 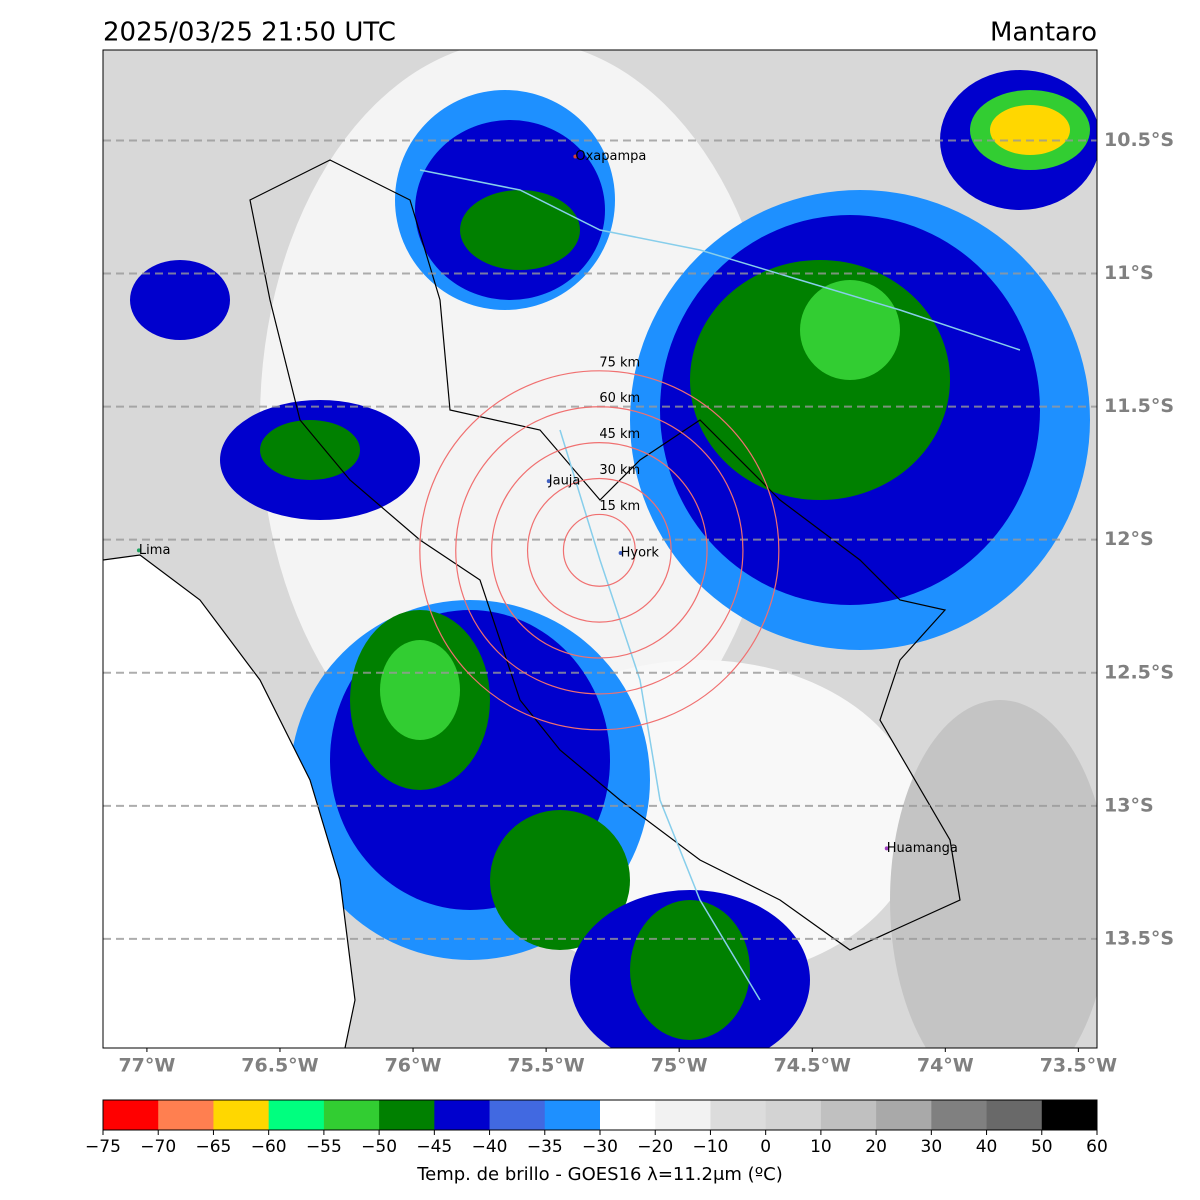 What do you see at coordinates (379, 1147) in the screenshot?
I see `colorbar-tick-label: −50` at bounding box center [379, 1147].